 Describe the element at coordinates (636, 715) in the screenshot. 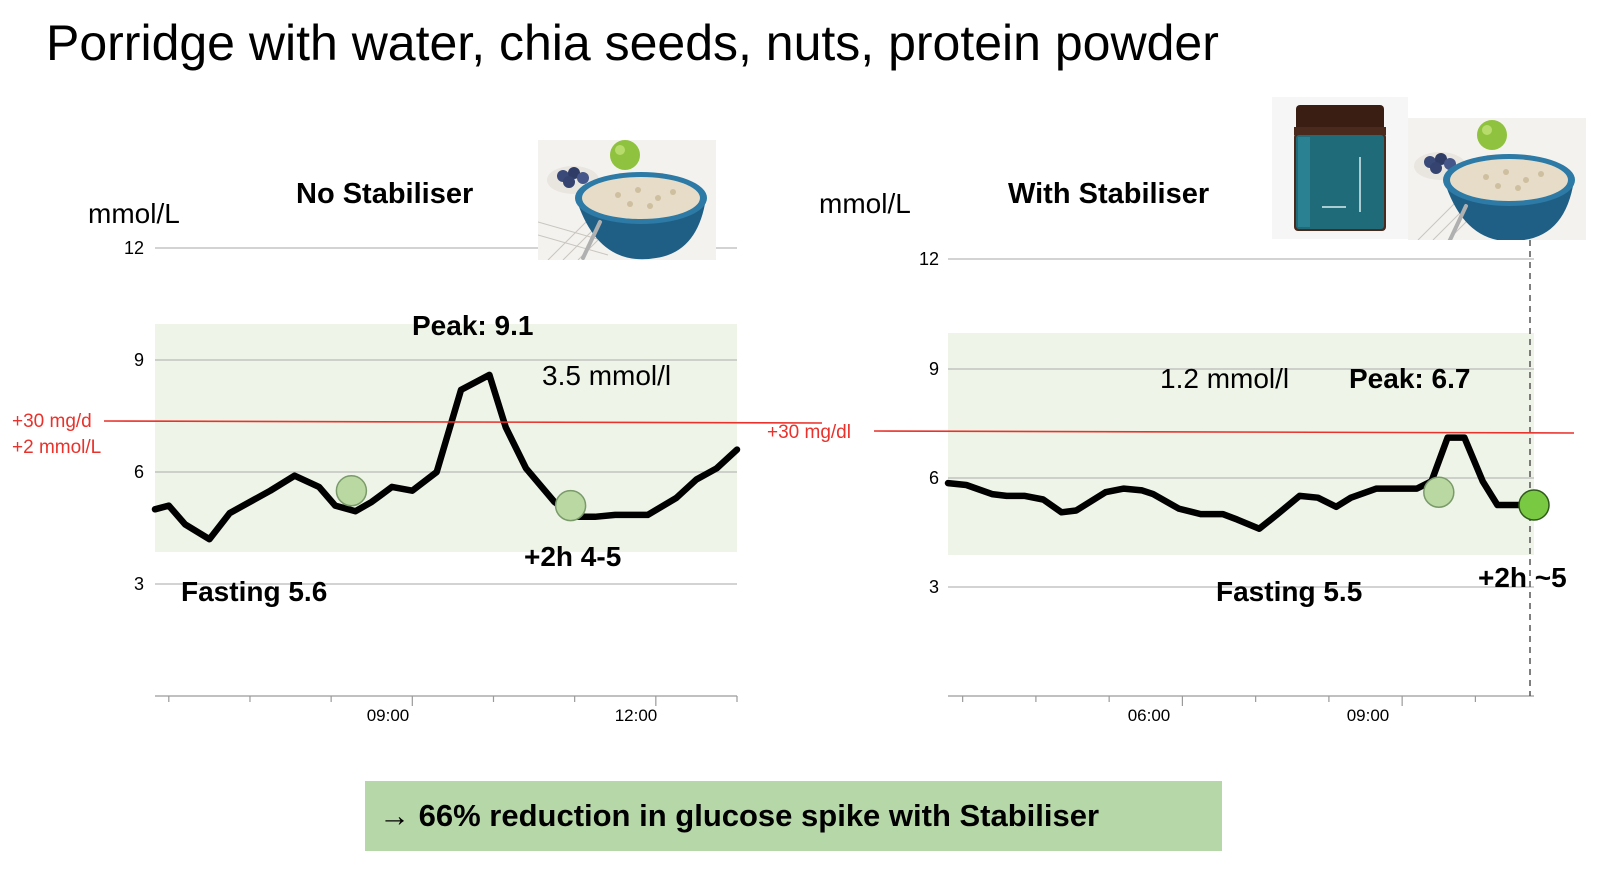

I see `x-tick-label-1200: 12:00` at that location.